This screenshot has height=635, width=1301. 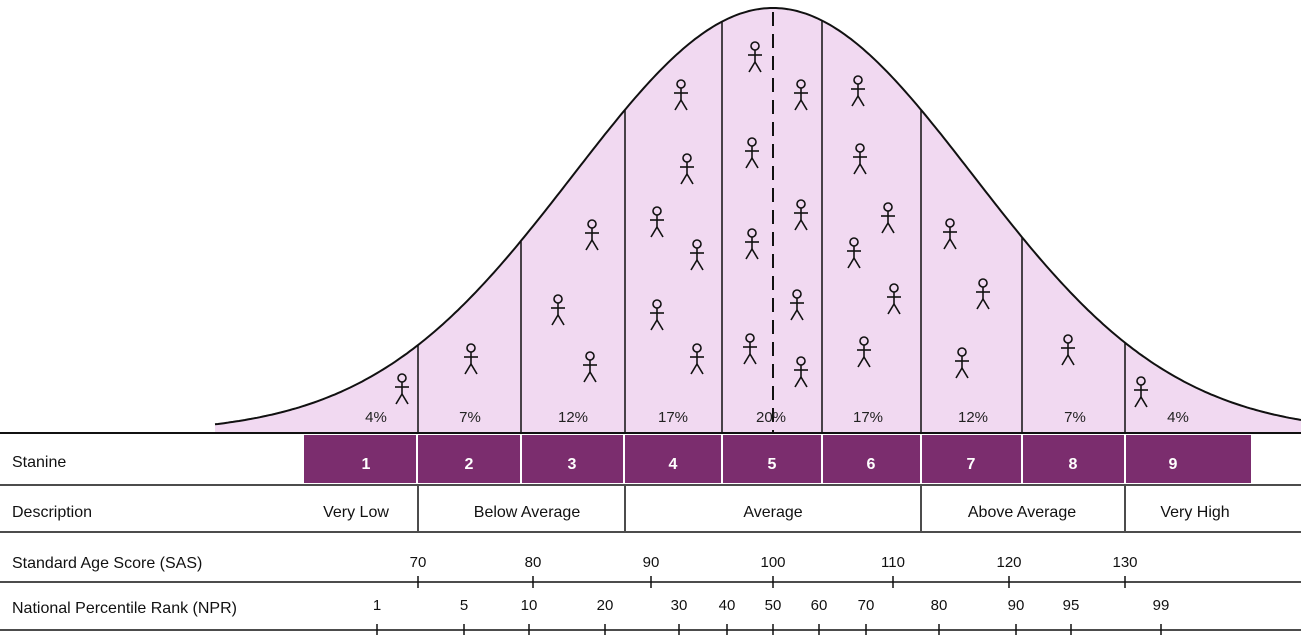 I want to click on stanine-5: 5, so click(x=772, y=464).